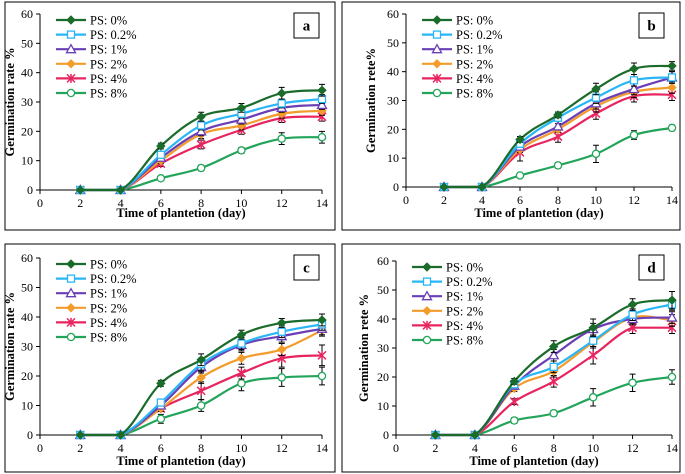 This screenshot has width=685, height=474. I want to click on panel-letter: b, so click(651, 27).